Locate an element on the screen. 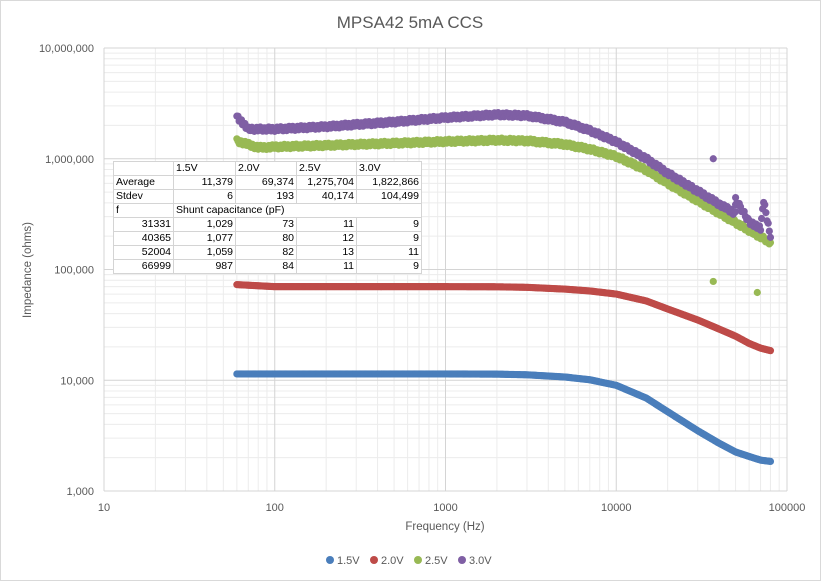 The height and width of the screenshot is (581, 821). table-row: 52004 1,059 82 13 11 is located at coordinates (267, 252).